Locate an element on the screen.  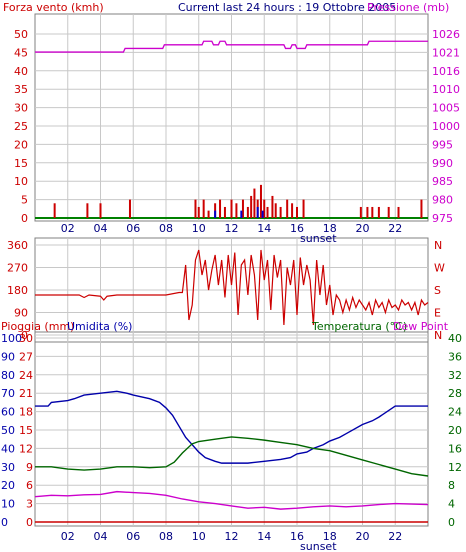
humidity-tick-90: 90 is located at coordinates (8, 356).